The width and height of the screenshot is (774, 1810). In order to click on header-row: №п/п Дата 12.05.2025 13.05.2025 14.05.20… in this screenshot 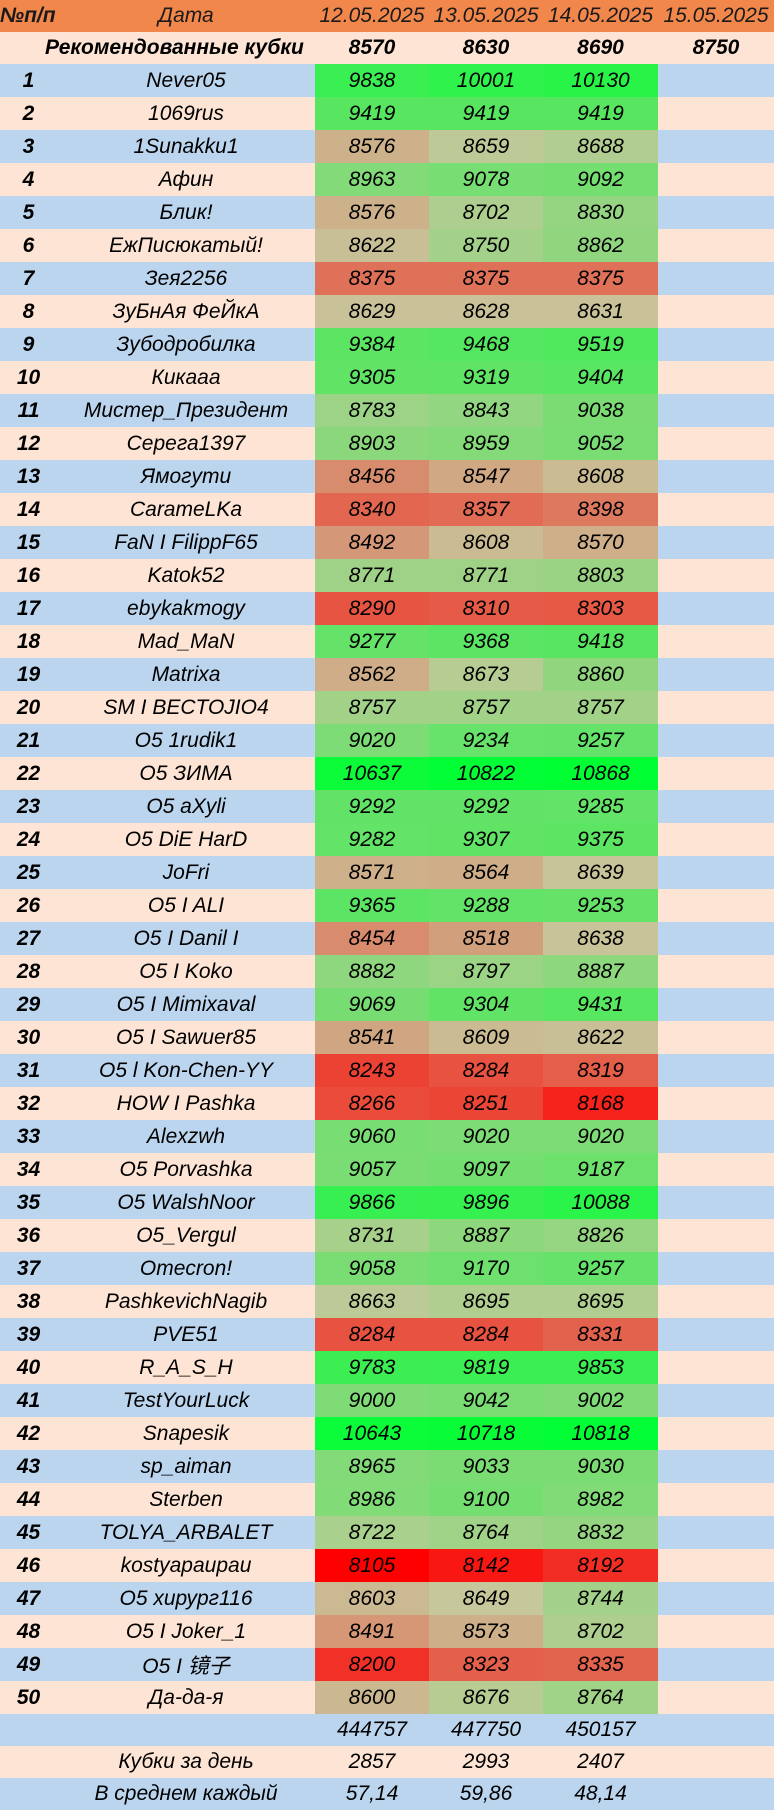, I will do `click(387, 16)`.